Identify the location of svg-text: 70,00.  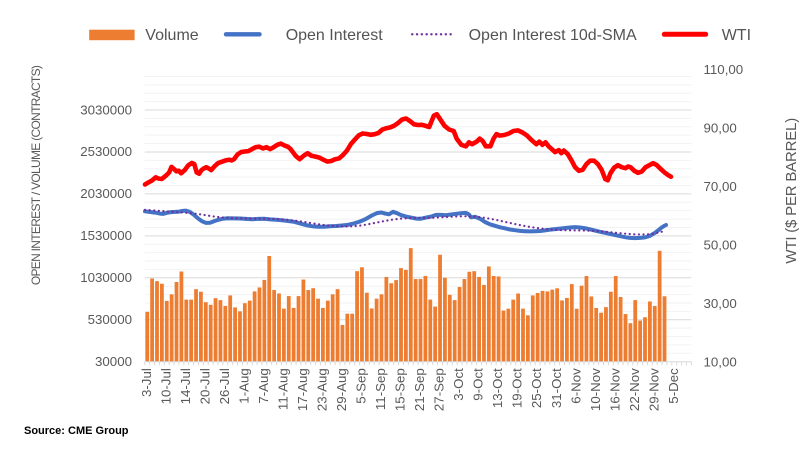
(720, 186).